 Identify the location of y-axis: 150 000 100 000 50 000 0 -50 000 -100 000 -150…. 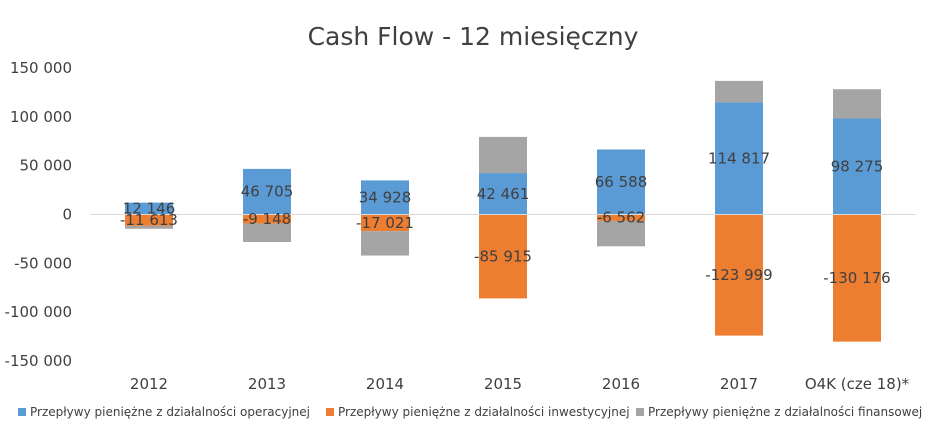
(38, 214).